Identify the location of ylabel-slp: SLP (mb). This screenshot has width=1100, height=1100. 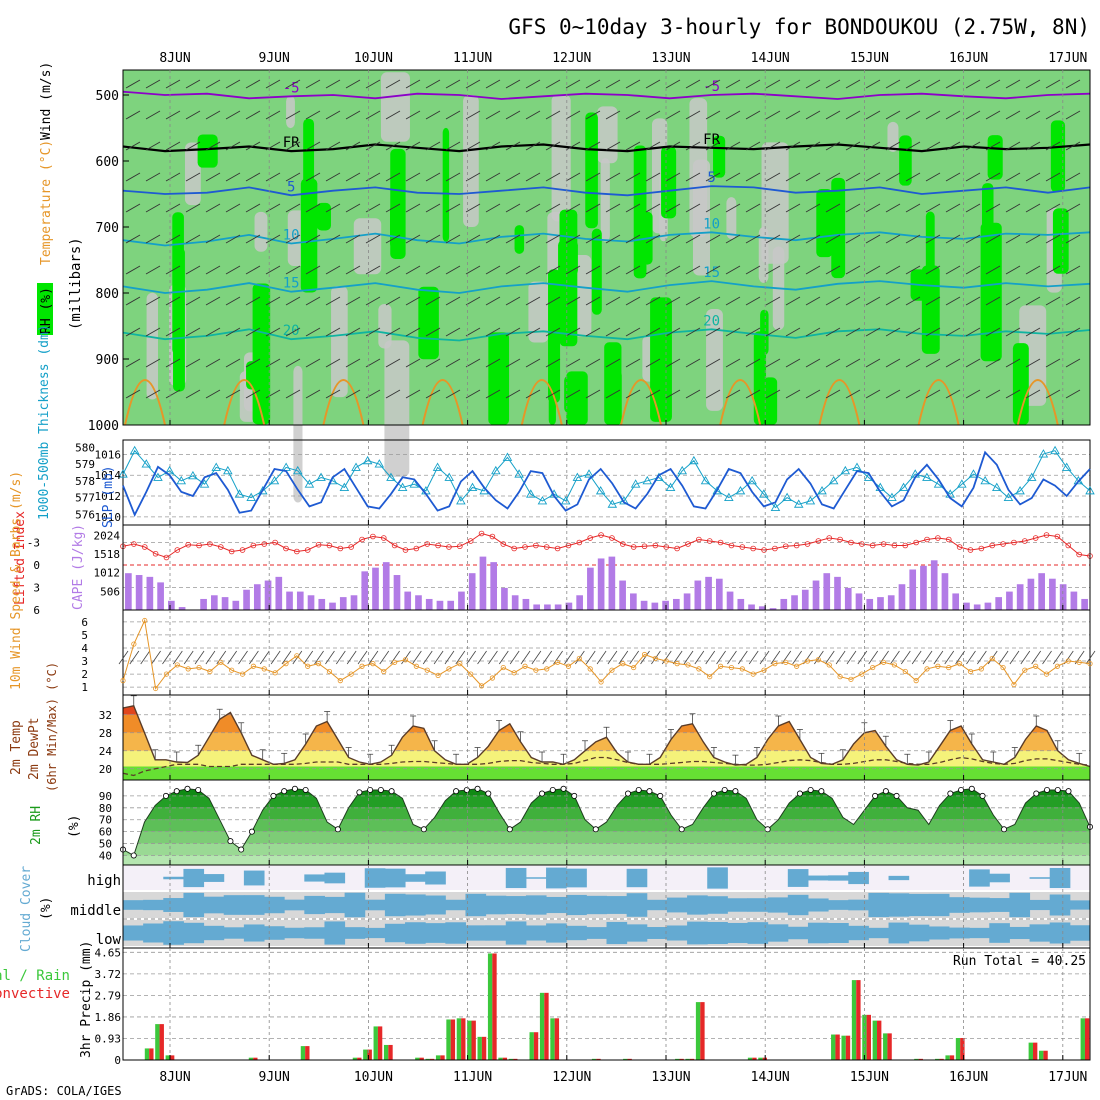
(108, 496).